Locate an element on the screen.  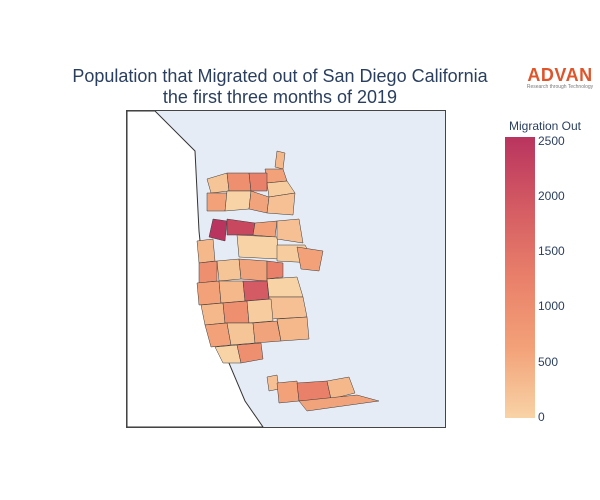
title-line-2: the first three months of 2019 is located at coordinates (280, 97).